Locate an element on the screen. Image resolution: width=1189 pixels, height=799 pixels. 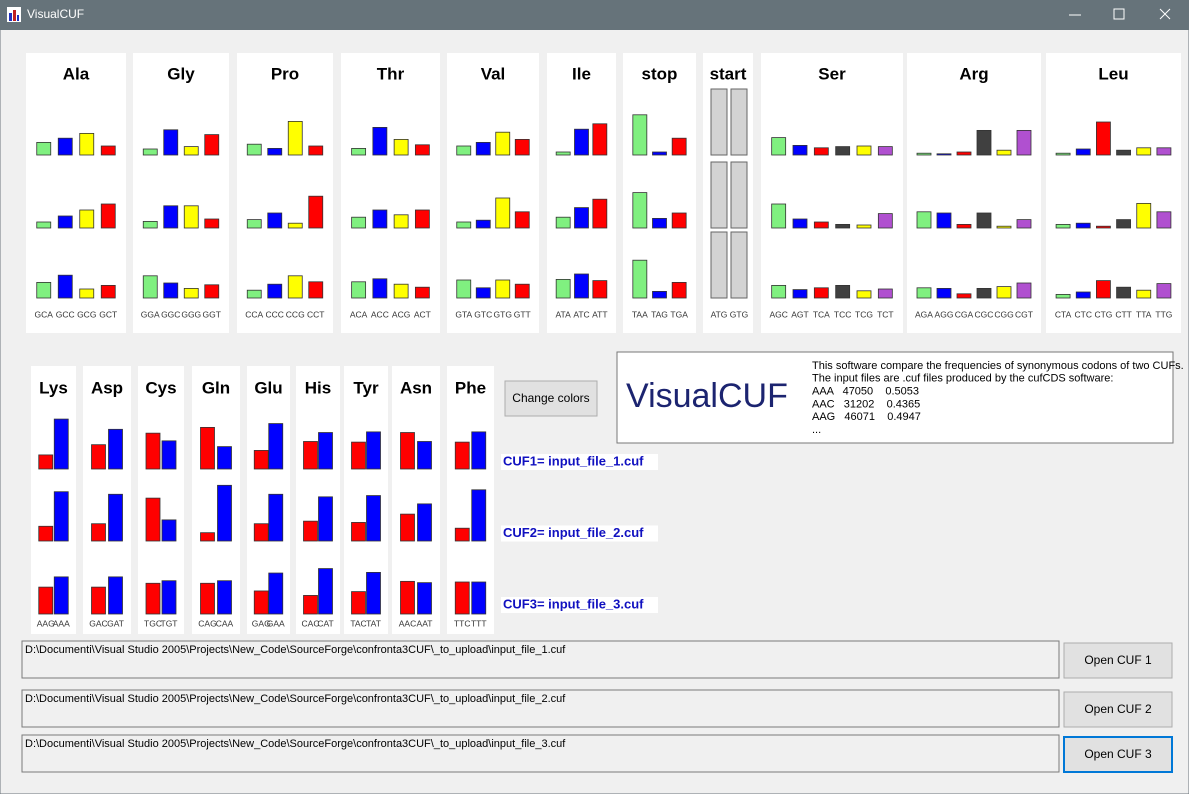
button-label: Open CUF 2 is located at coordinates (1118, 709).